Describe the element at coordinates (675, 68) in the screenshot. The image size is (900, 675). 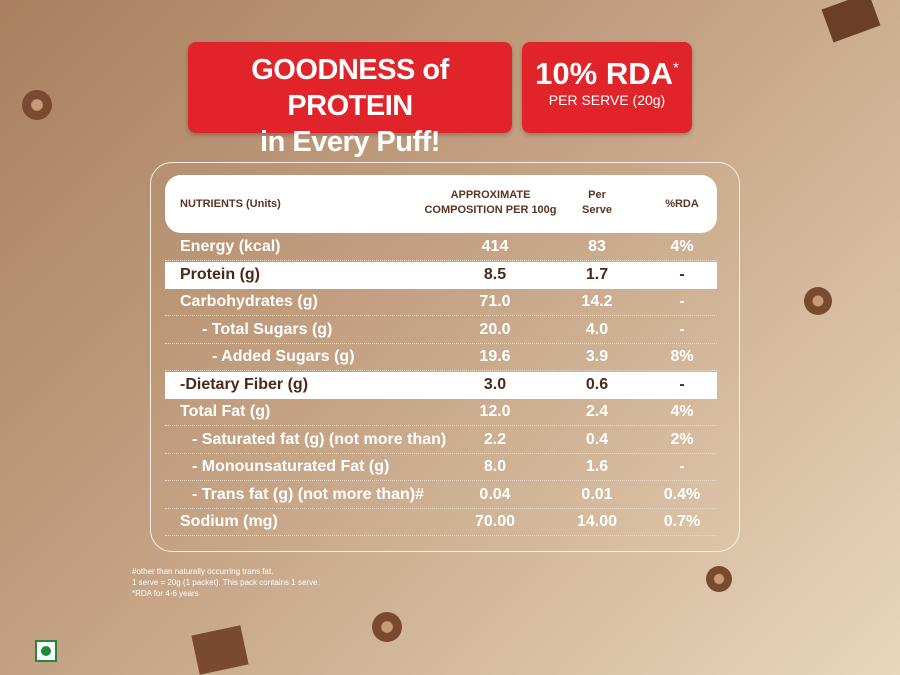
I see `rda-mark: *` at that location.